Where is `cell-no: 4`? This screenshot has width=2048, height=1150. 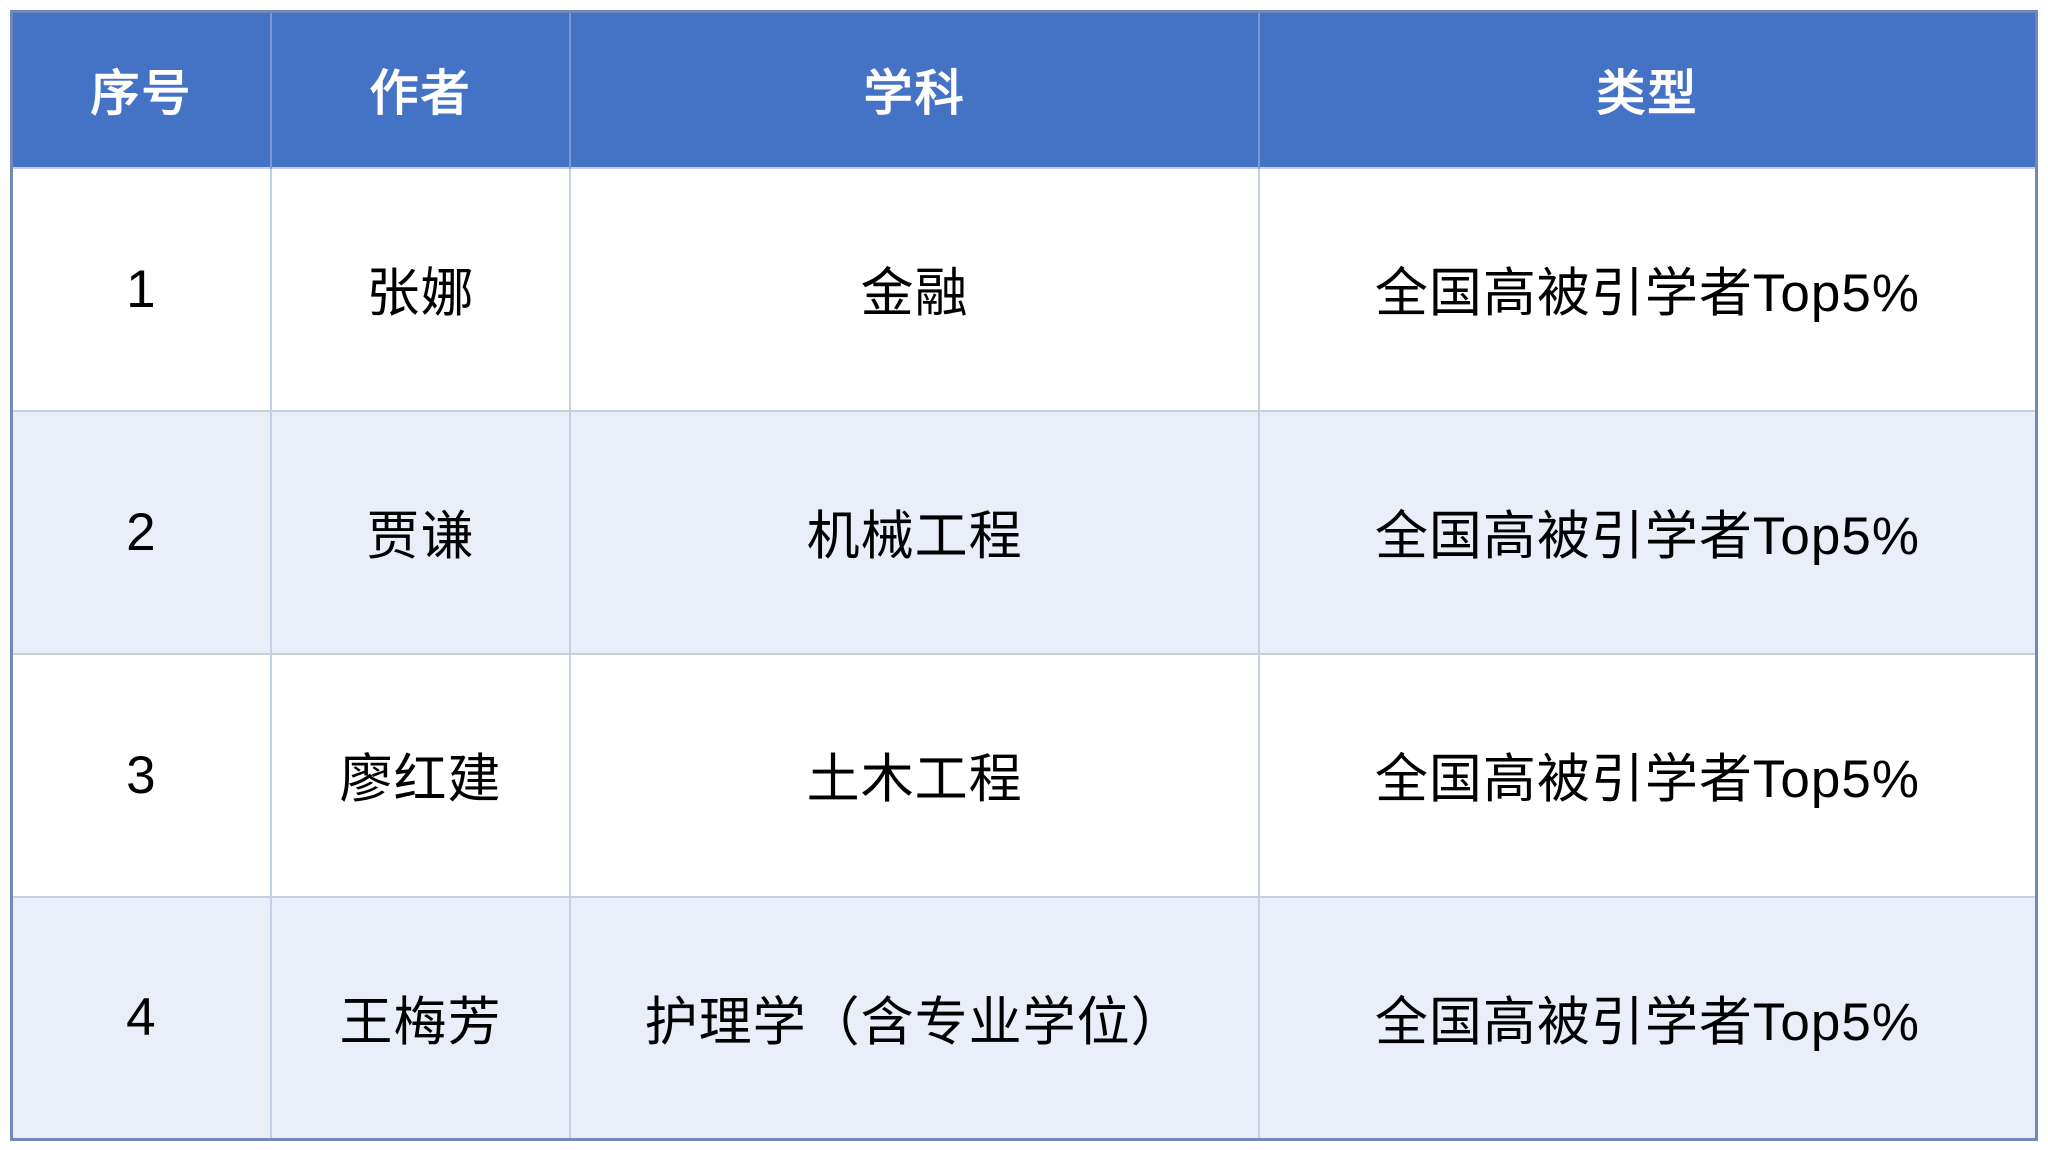
cell-no: 4 is located at coordinates (141, 1018).